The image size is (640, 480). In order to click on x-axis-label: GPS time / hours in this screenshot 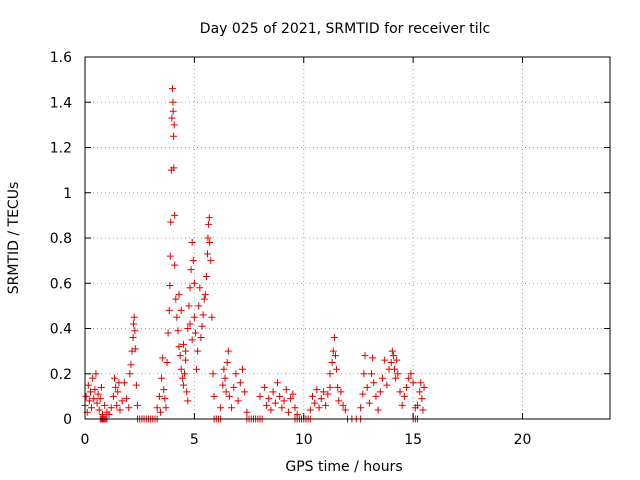, I will do `click(343, 467)`.